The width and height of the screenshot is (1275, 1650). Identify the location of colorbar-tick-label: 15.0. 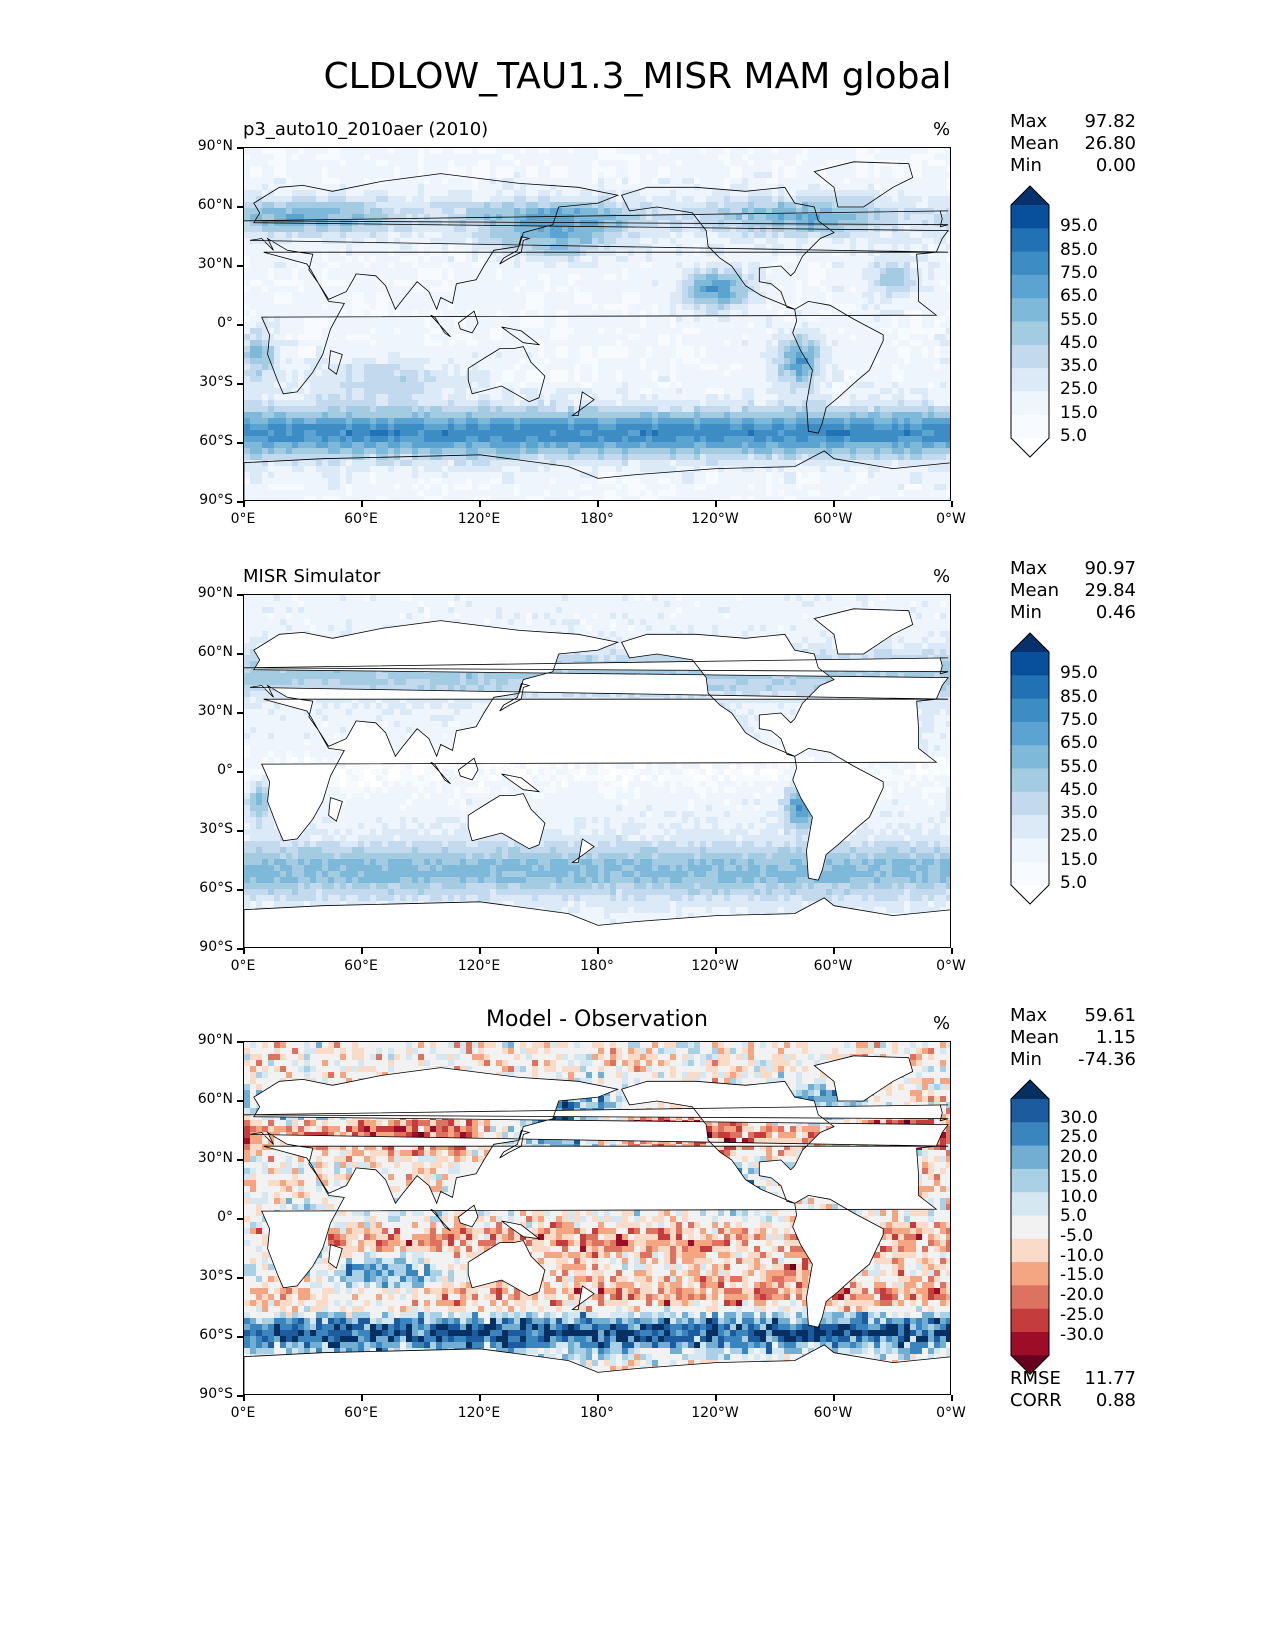
(1079, 413).